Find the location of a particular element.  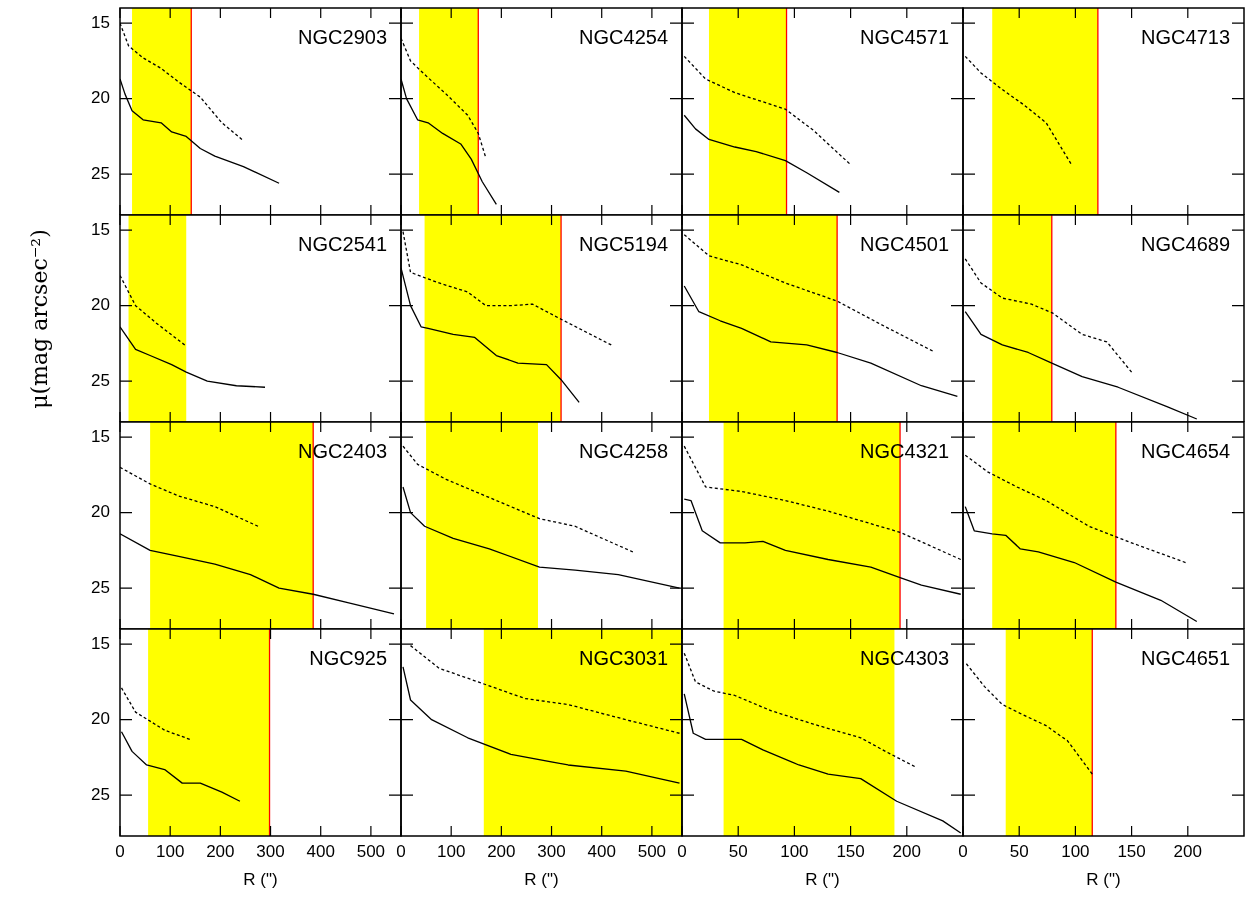

text: NGC4651 is located at coordinates (1185, 658).